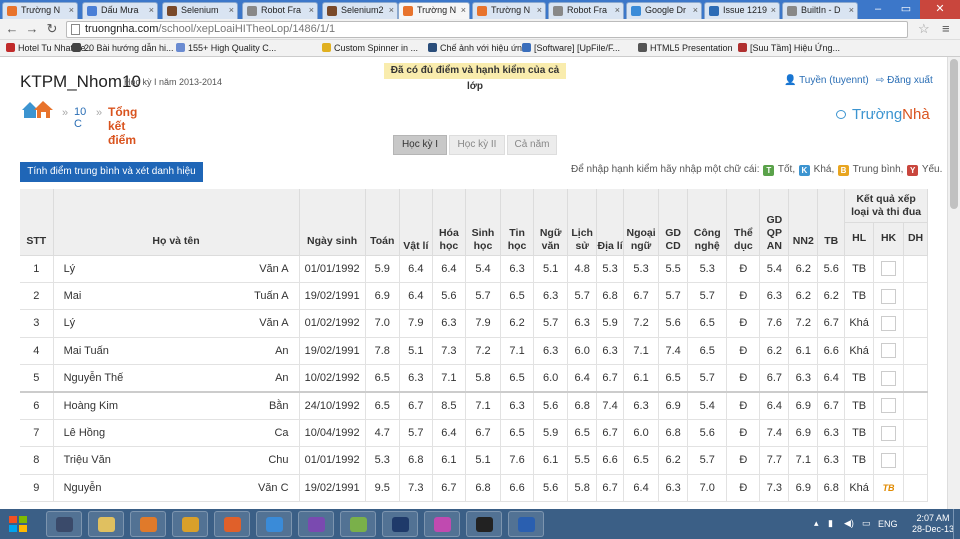 This screenshot has width=960, height=539. Describe the element at coordinates (906, 9) in the screenshot. I see `maximize-icon: ▭` at that location.